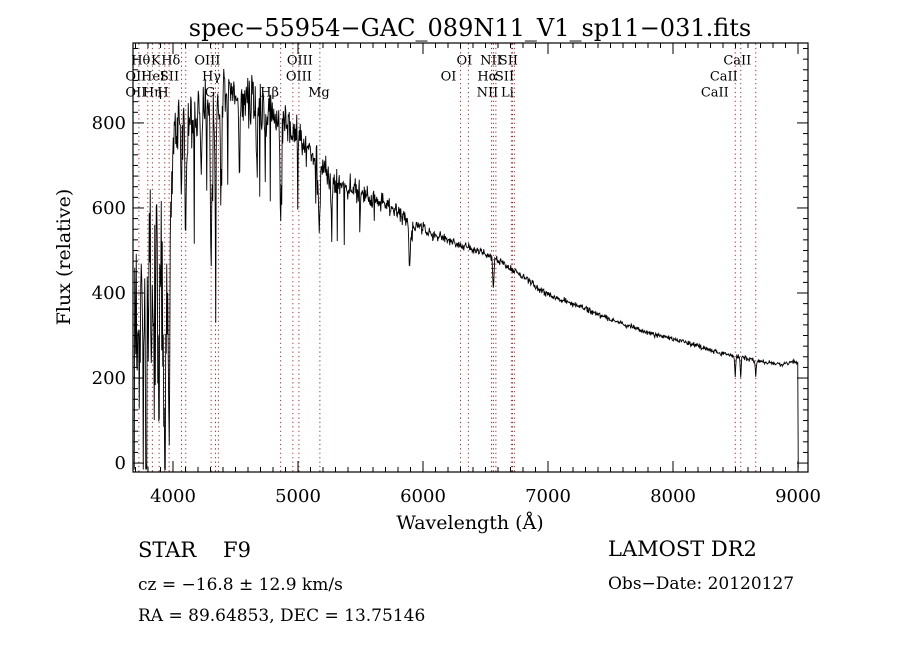 Image resolution: width=900 pixels, height=650 pixels. I want to click on x-tick-label: 8000, so click(673, 496).